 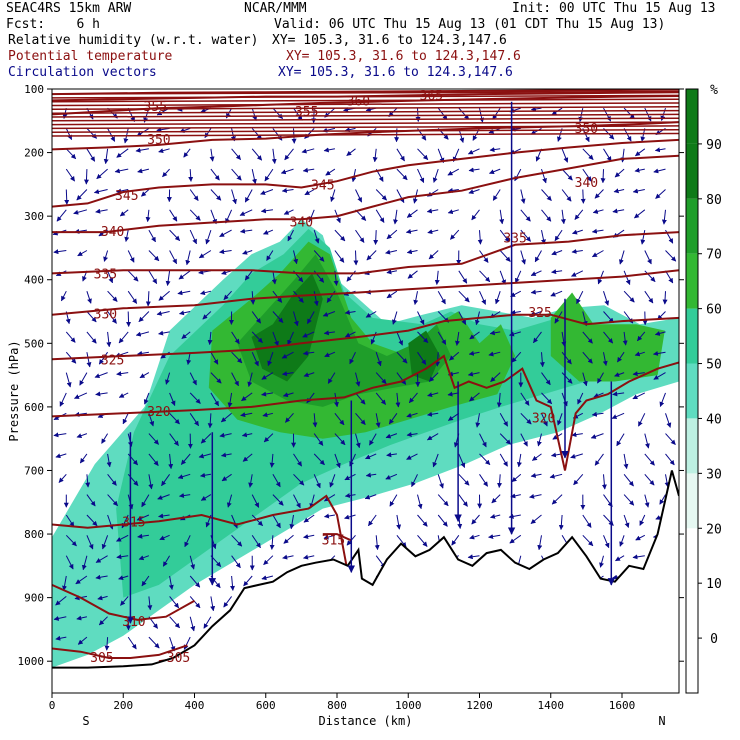 What do you see at coordinates (389, 40) in the screenshot?
I see `rh-xsec-coords: XY= 105.3, 31.6 to 124.3,147.6` at bounding box center [389, 40].